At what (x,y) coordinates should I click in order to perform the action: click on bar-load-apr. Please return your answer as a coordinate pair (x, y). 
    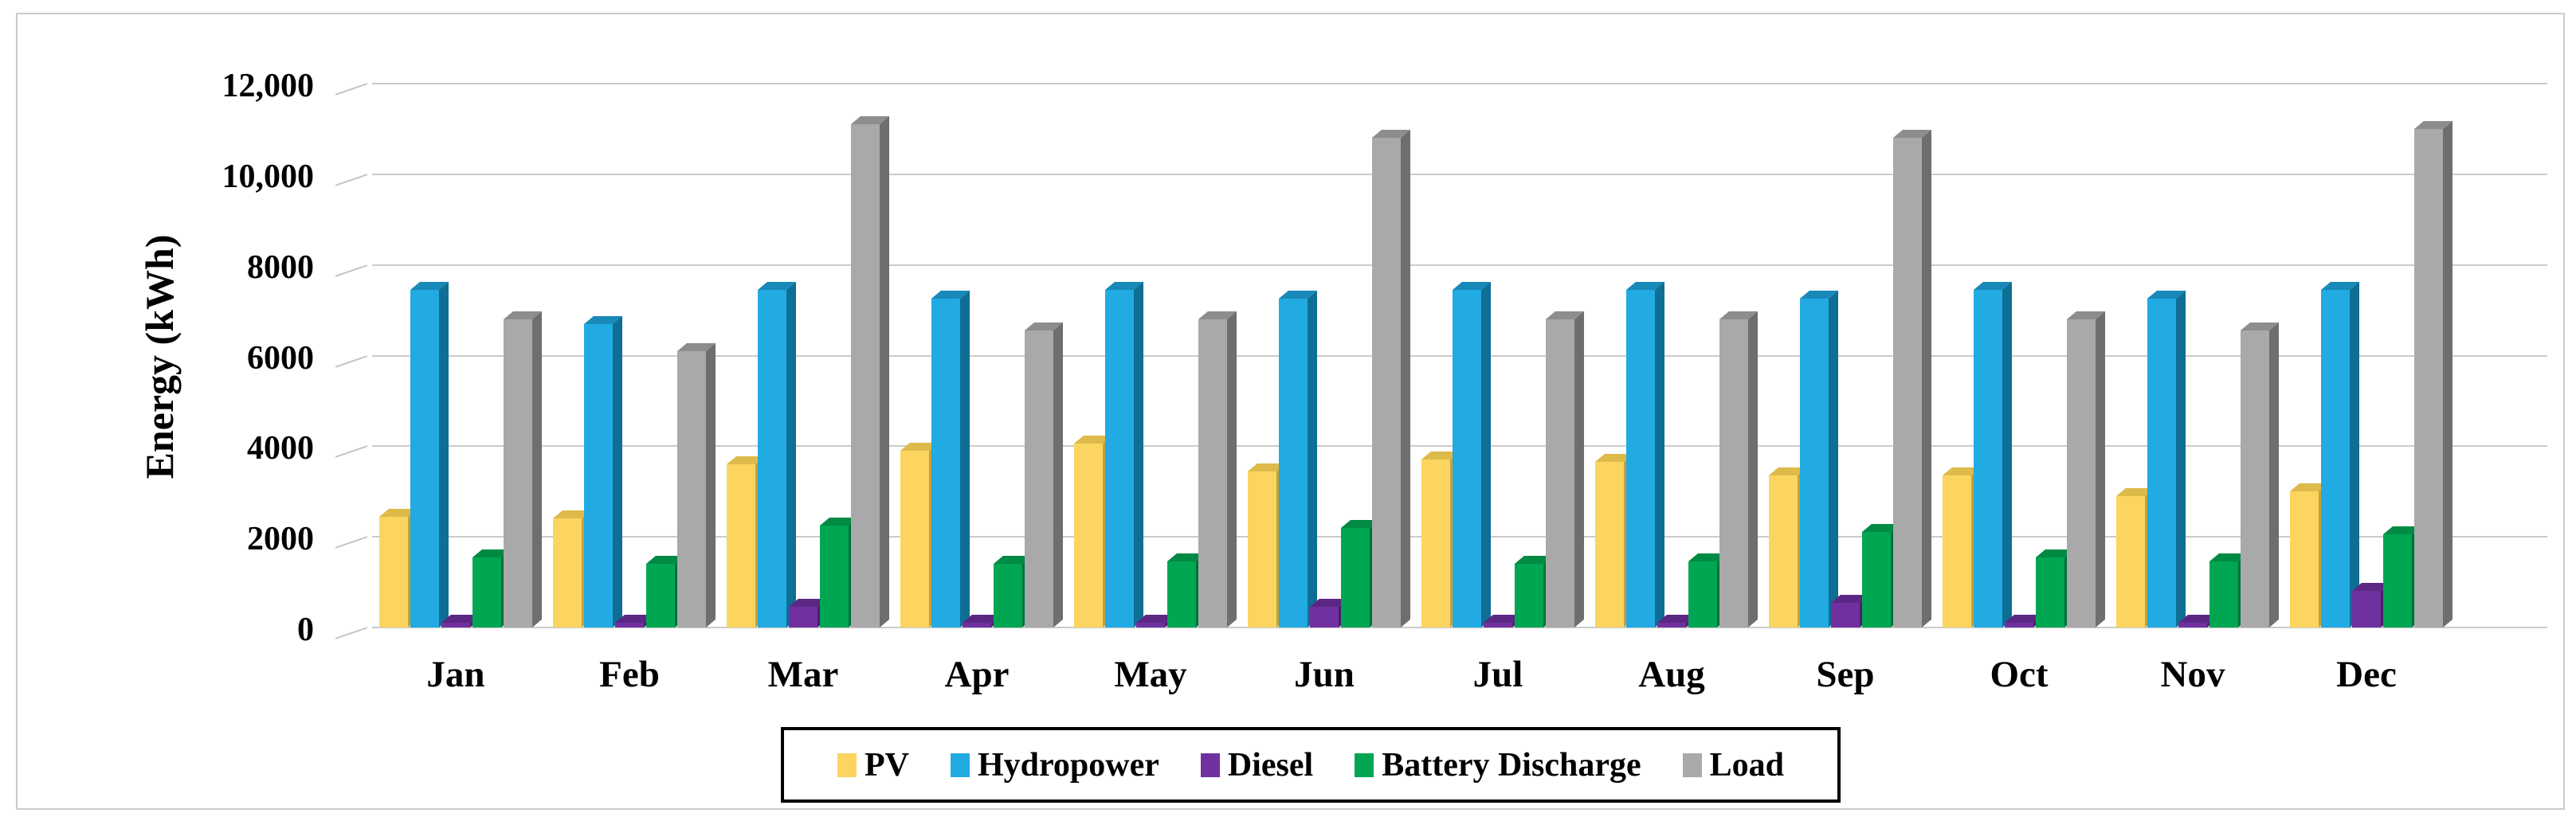
    Looking at the image, I should click on (1039, 478).